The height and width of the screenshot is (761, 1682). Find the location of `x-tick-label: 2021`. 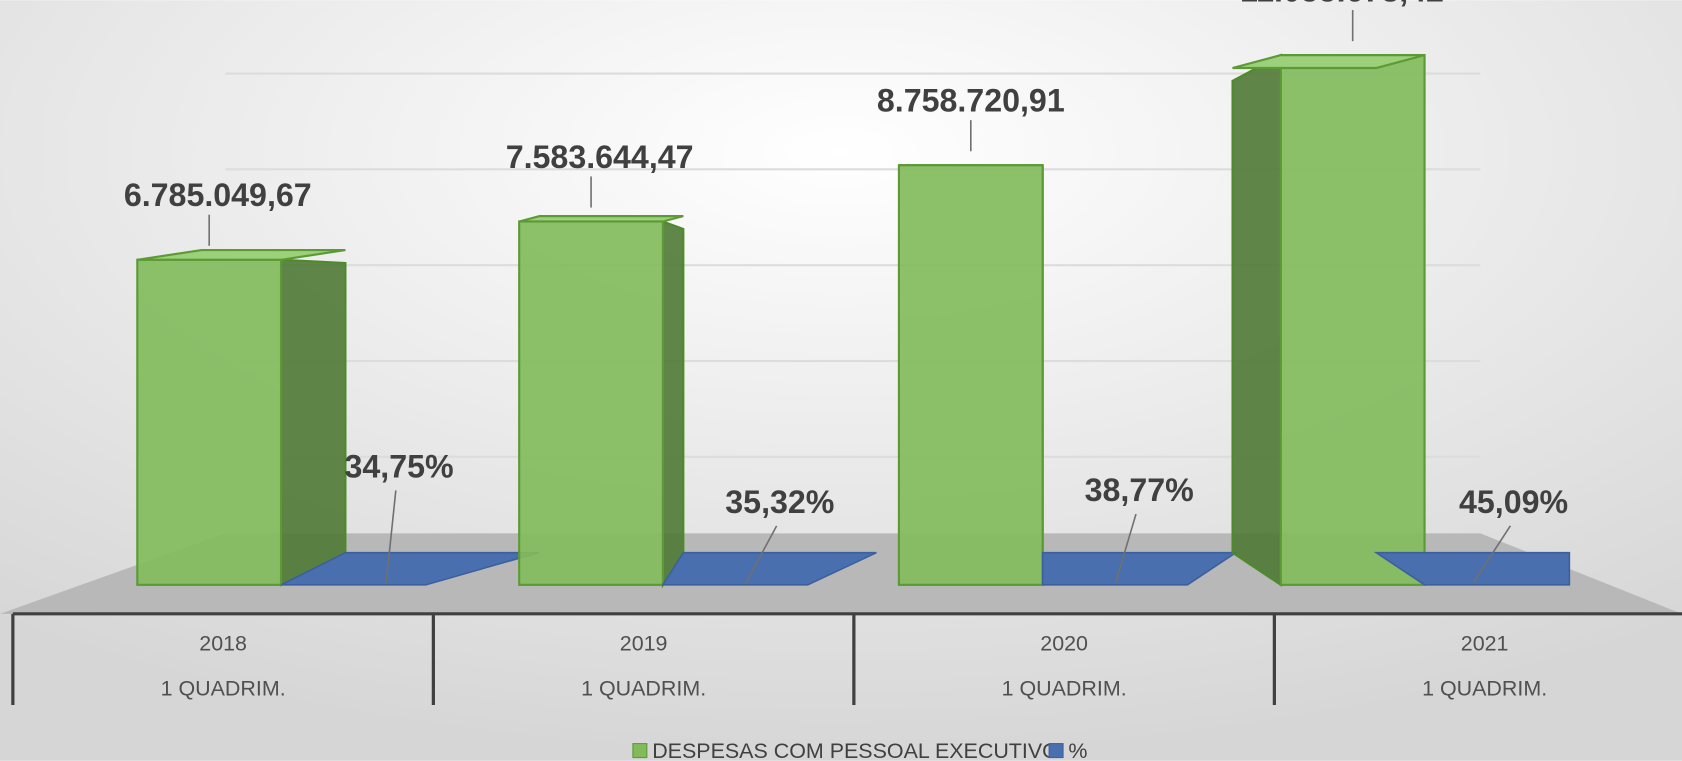

x-tick-label: 2021 is located at coordinates (1485, 644).